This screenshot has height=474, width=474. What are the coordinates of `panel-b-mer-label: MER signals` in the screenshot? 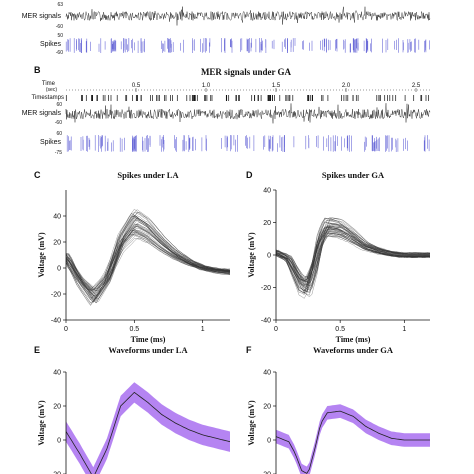 It's located at (42, 113).